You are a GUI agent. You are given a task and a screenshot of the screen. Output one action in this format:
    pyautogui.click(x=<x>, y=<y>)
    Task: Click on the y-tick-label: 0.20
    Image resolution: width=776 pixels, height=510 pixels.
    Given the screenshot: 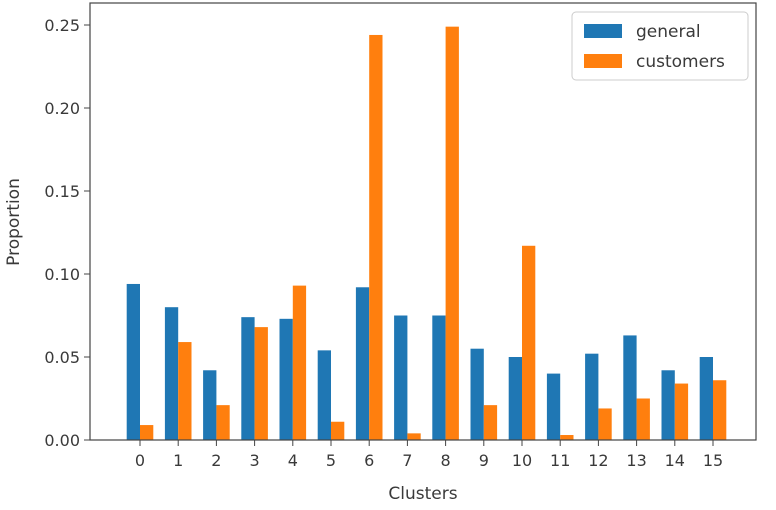 What is the action you would take?
    pyautogui.click(x=62, y=108)
    